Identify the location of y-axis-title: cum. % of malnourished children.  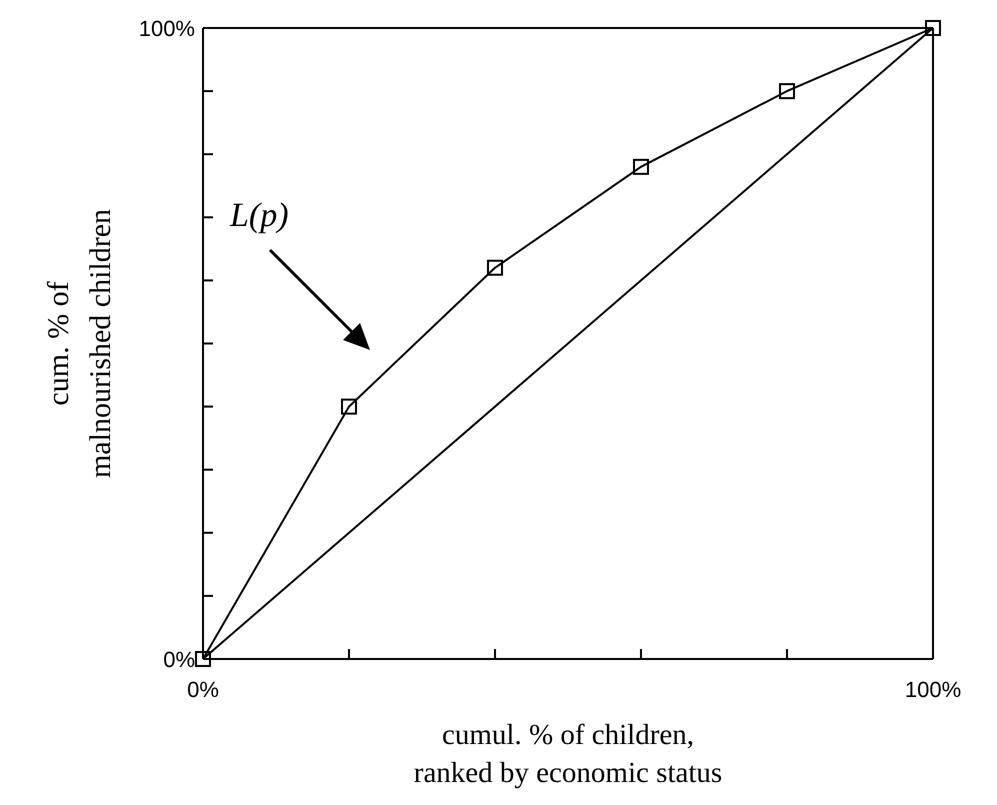
(79, 343).